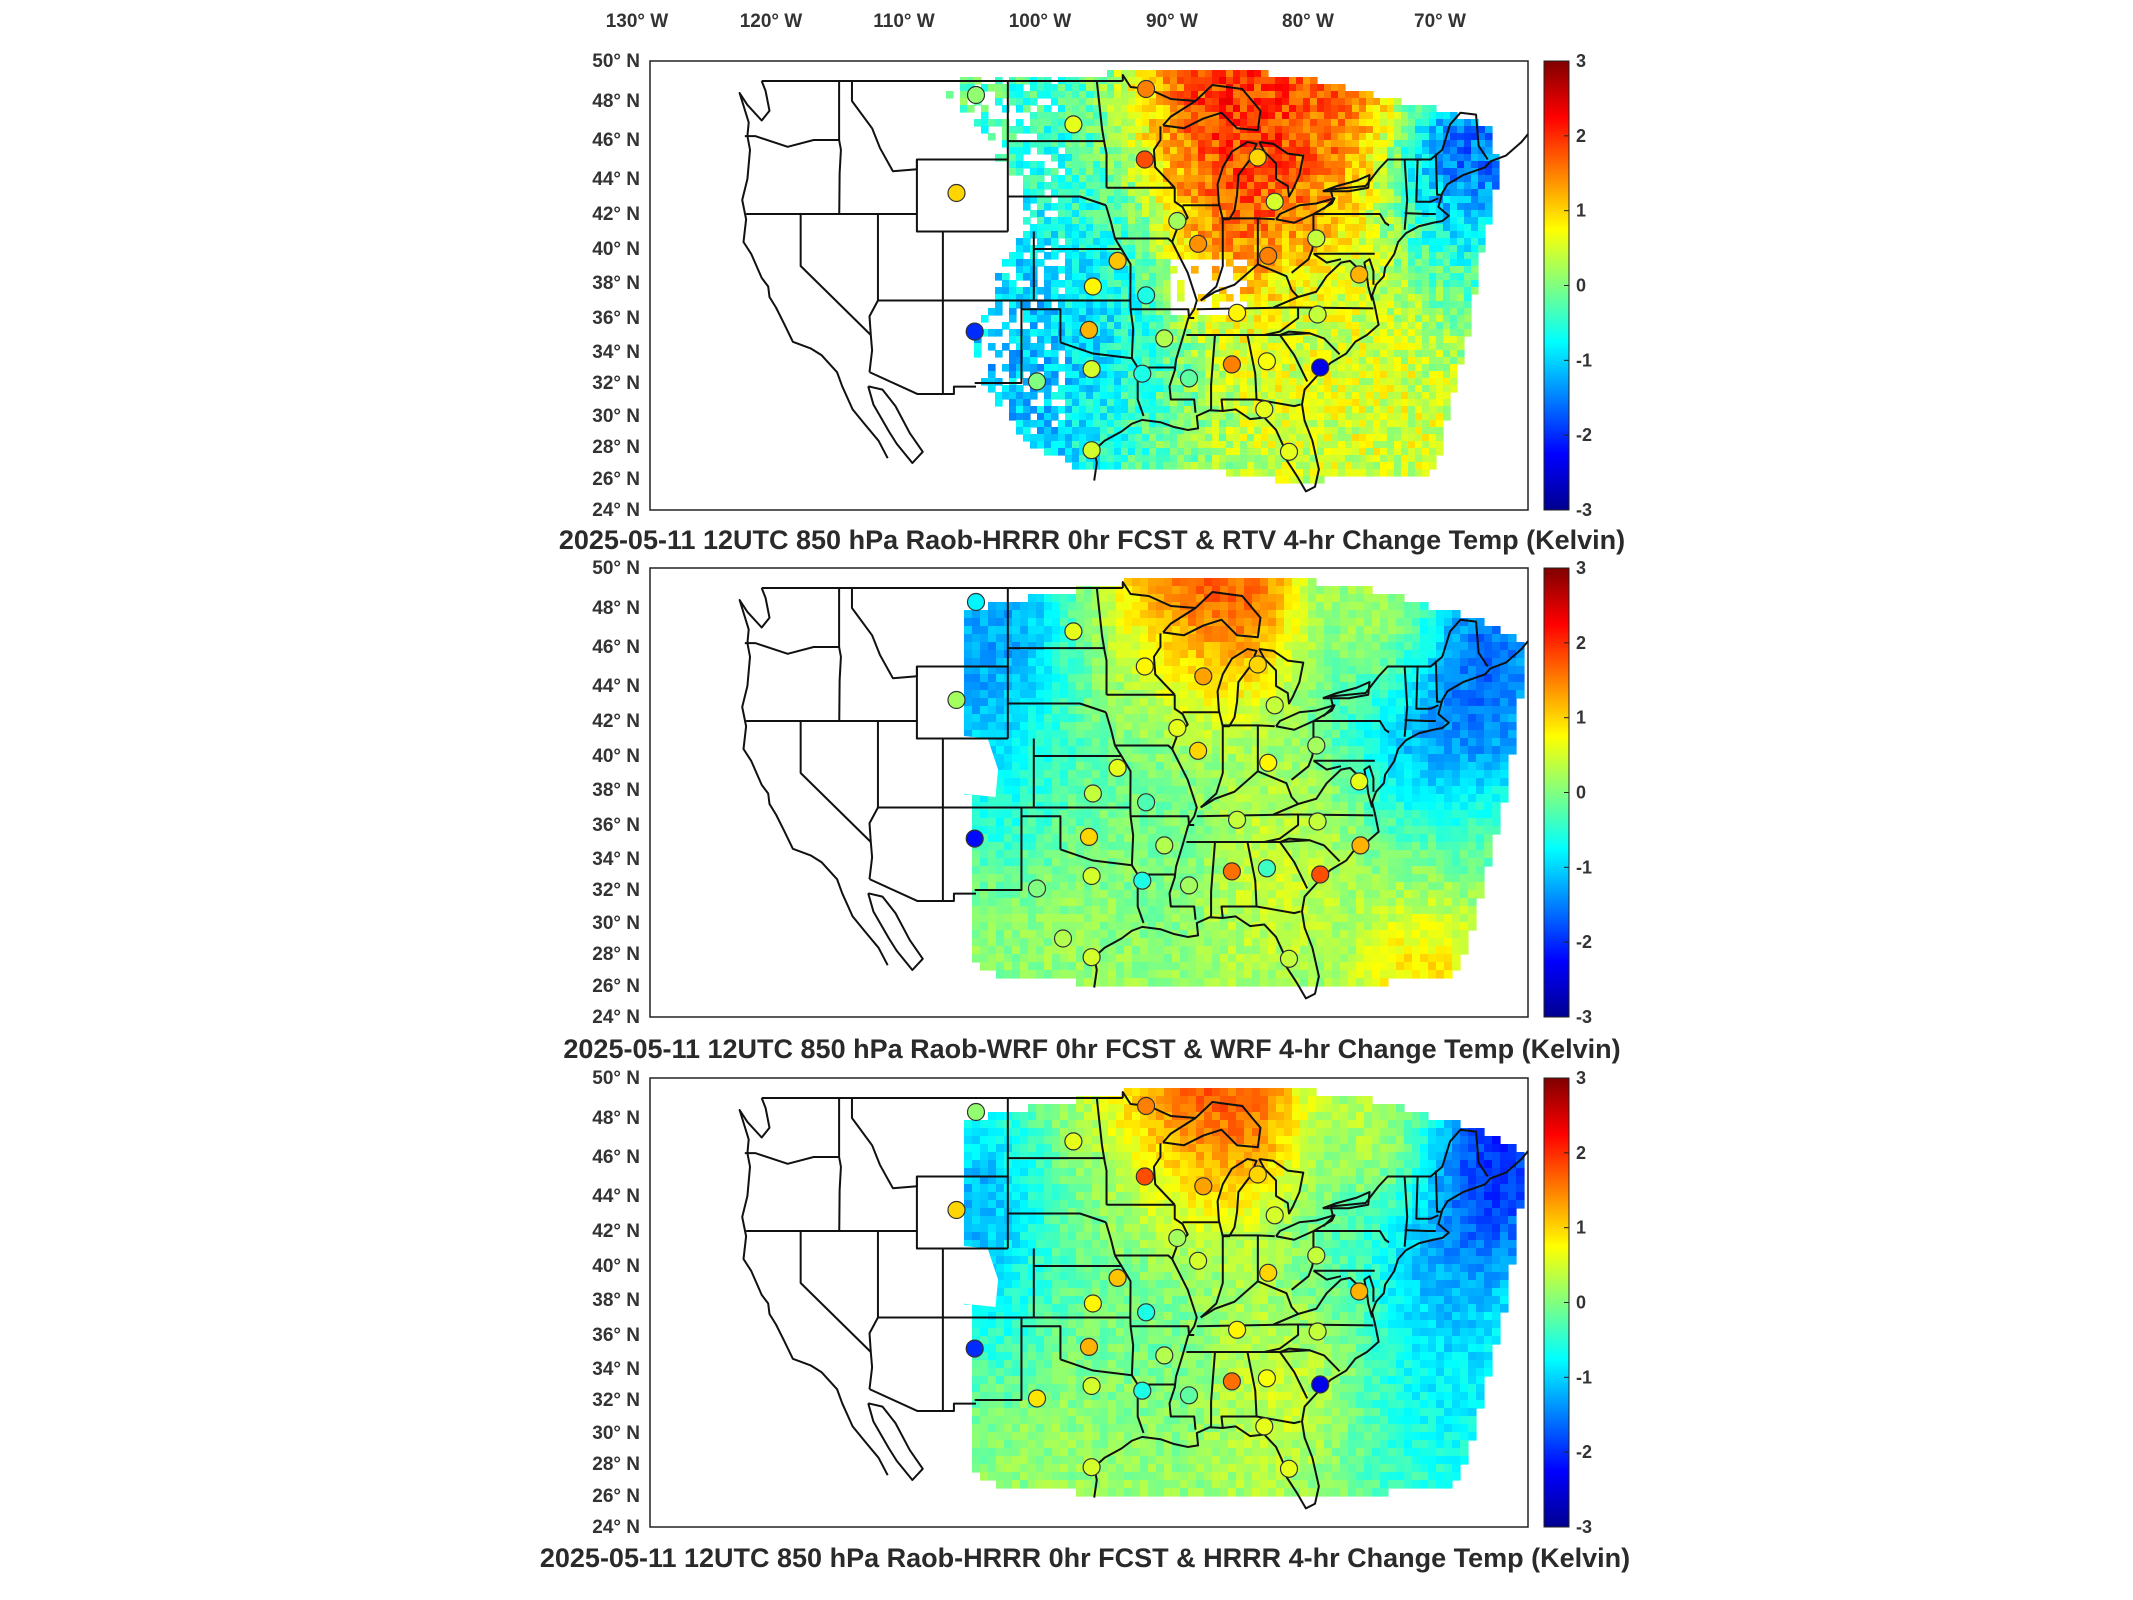 This screenshot has width=2133, height=1600. Describe the element at coordinates (616, 825) in the screenshot. I see `latitude-label: 36° N` at that location.